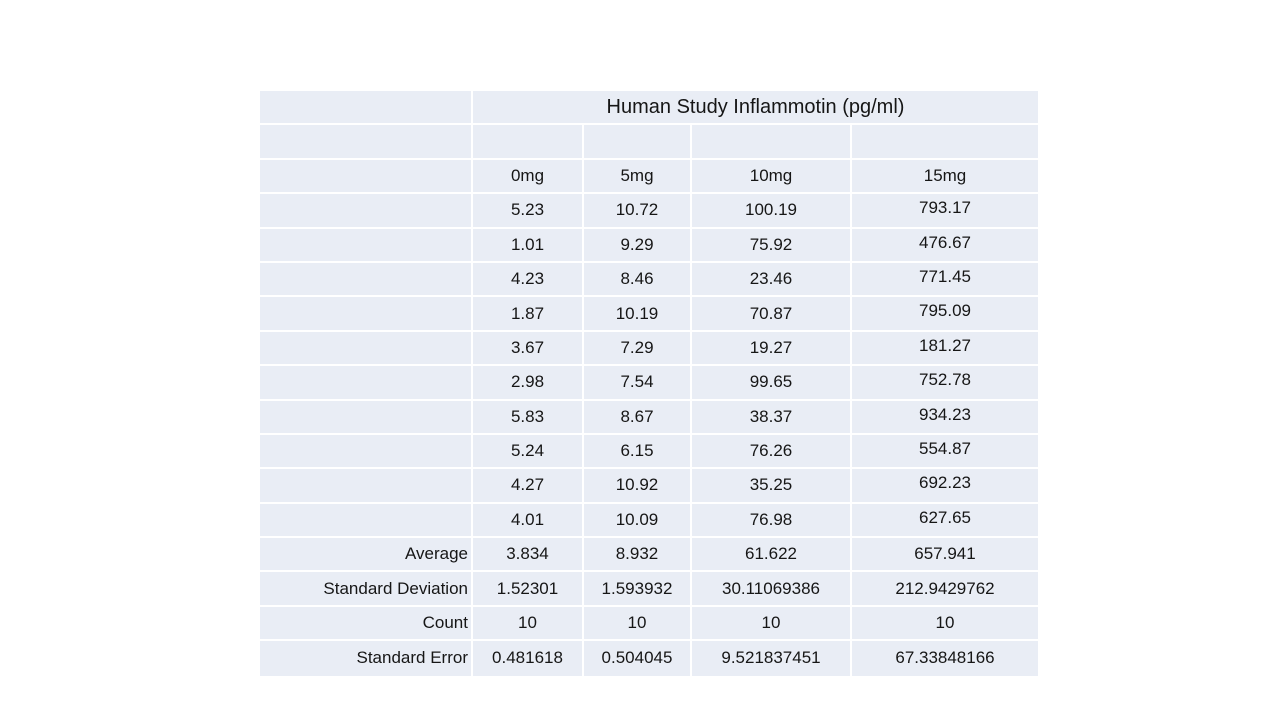 The width and height of the screenshot is (1280, 720). What do you see at coordinates (772, 349) in the screenshot?
I see `data-cell: 19.27` at bounding box center [772, 349].